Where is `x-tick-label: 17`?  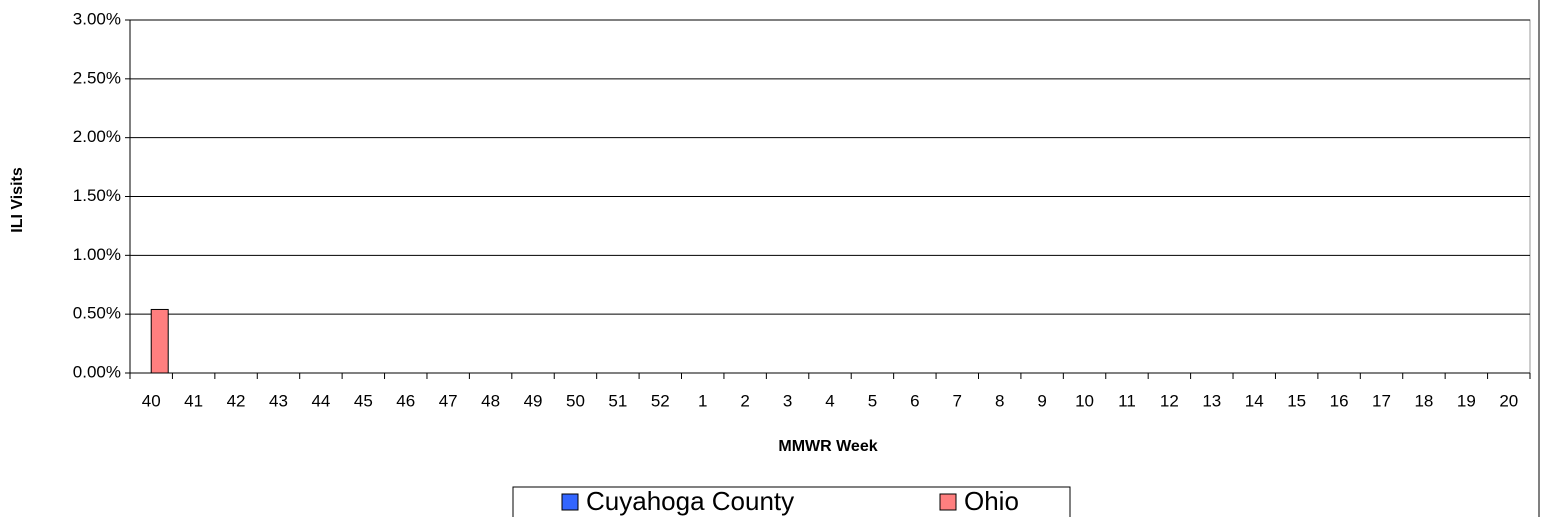 x-tick-label: 17 is located at coordinates (1381, 400).